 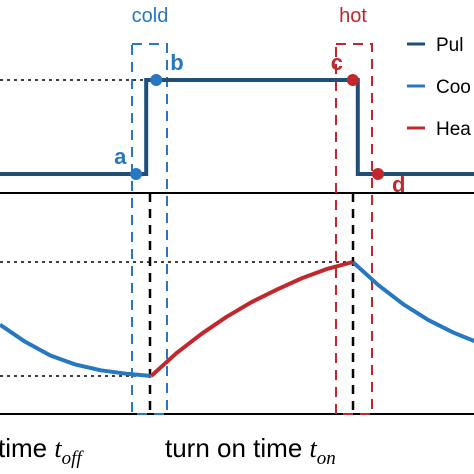 I want to click on legend-cooling-label: Coo, so click(x=453, y=87).